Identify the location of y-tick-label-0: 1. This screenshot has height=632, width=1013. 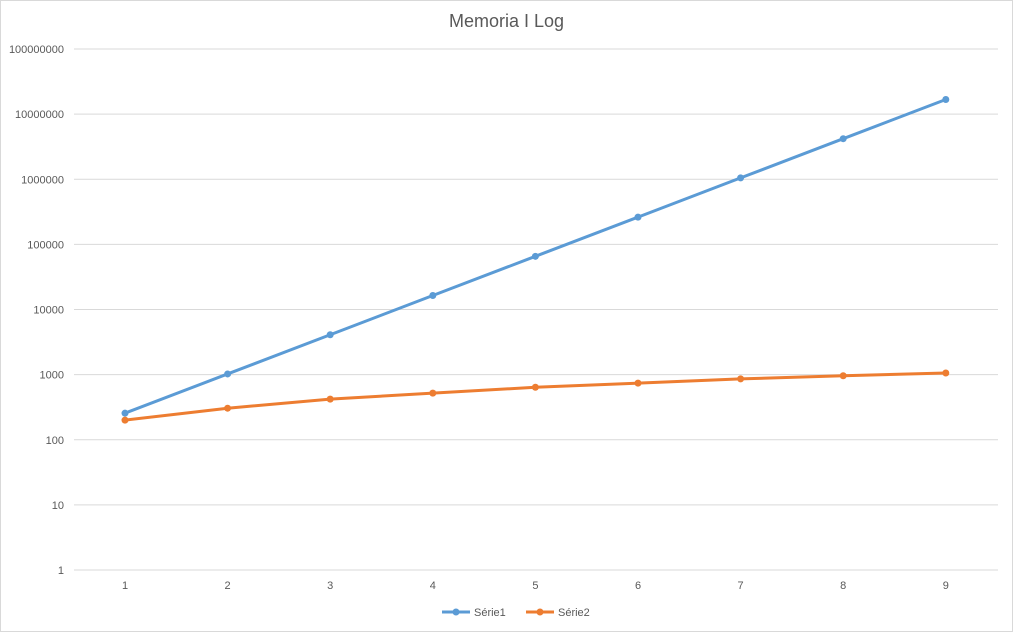
(61, 571).